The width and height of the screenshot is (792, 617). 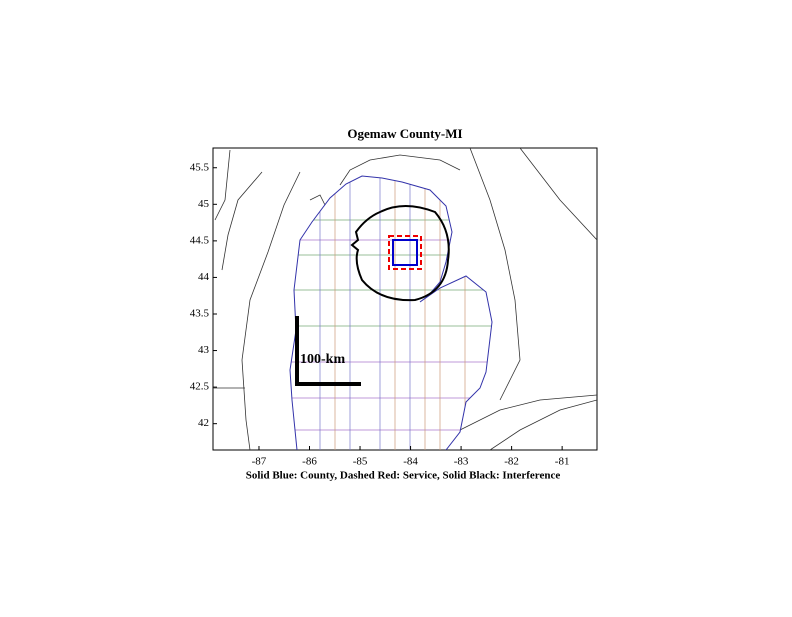 I want to click on y-tick-label: 44, so click(x=204, y=277).